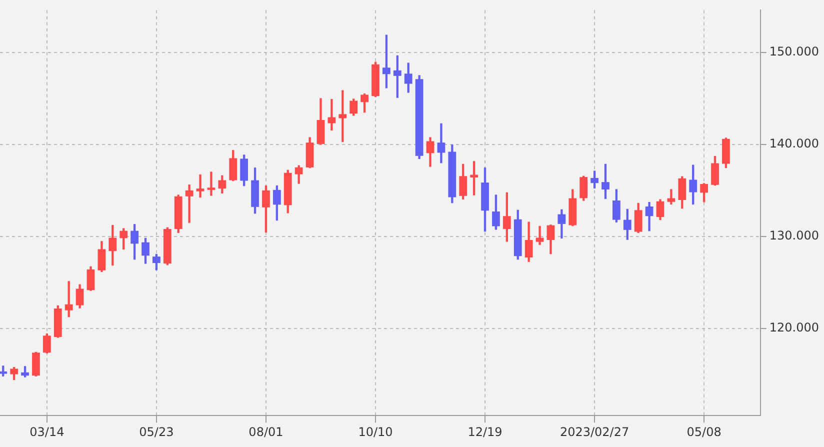 This screenshot has height=447, width=824. I want to click on x-tick-label: 08/01, so click(266, 431).